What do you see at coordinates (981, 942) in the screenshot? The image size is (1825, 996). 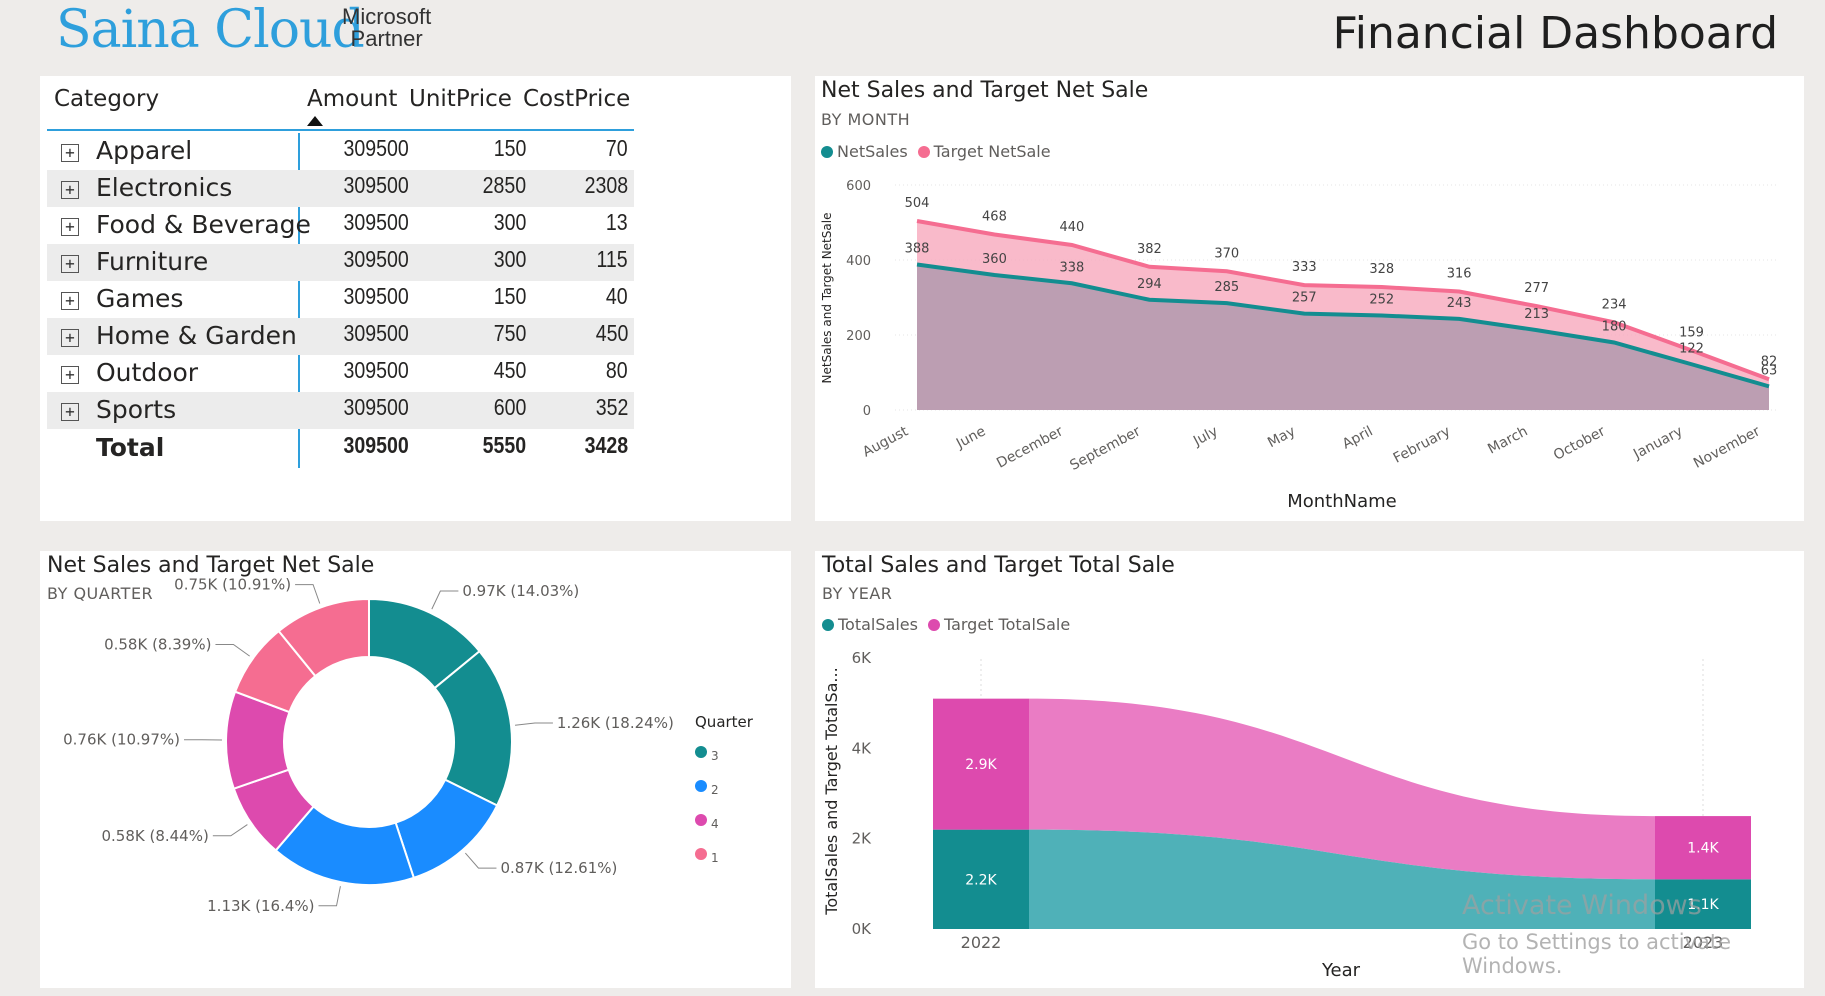 I see `x-tick-label: 2022` at bounding box center [981, 942].